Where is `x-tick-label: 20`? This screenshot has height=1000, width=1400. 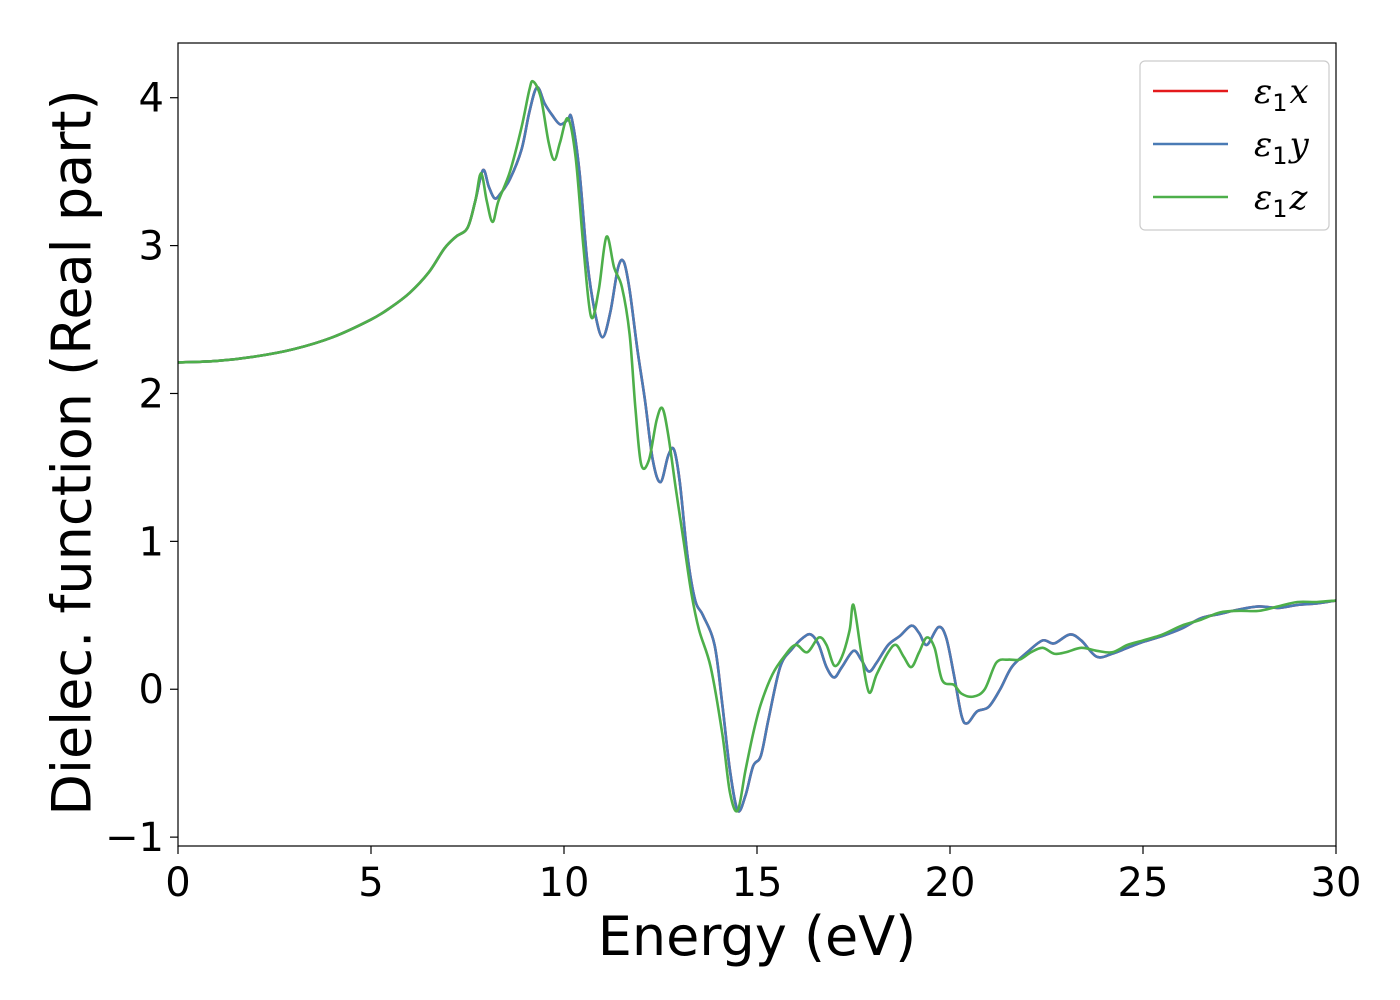 x-tick-label: 20 is located at coordinates (950, 883).